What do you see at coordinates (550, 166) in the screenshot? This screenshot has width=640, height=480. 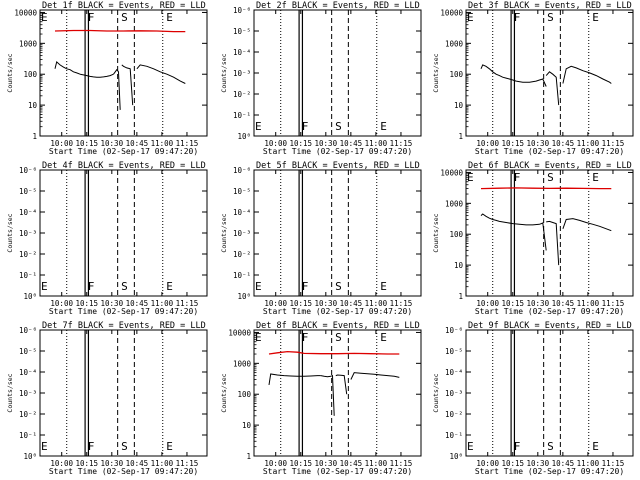 I see `plot-title: Det 6f BLACK = Events, RED = LLD` at bounding box center [550, 166].